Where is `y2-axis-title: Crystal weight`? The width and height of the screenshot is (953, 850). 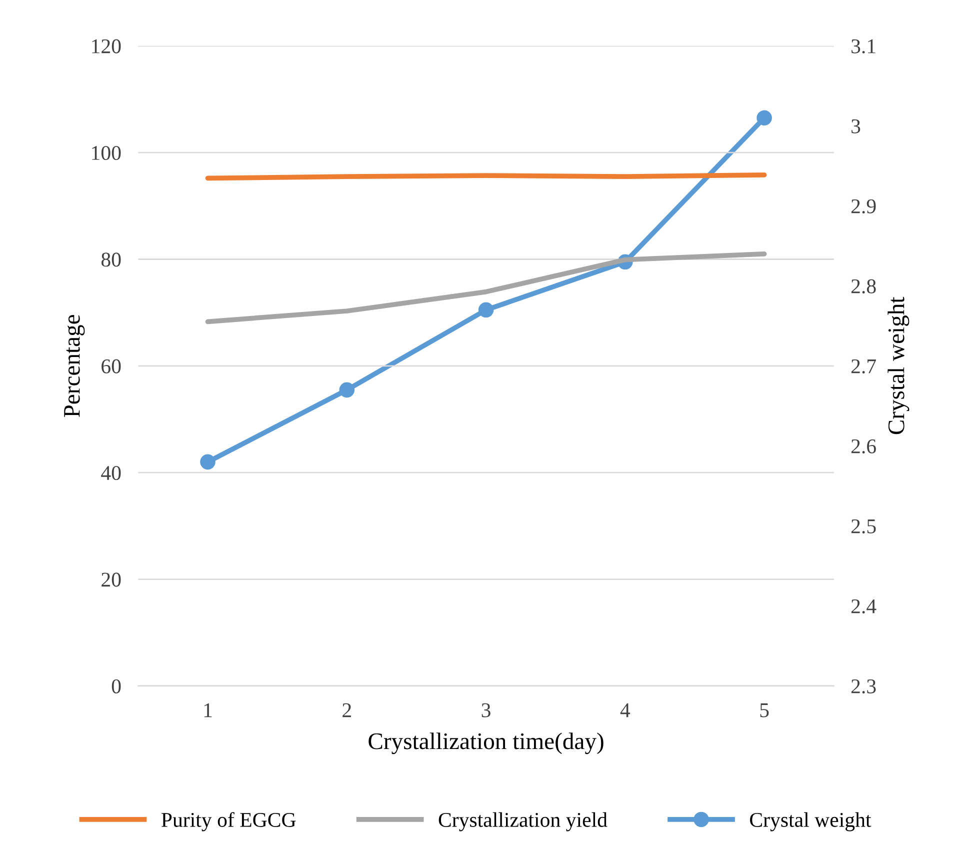 y2-axis-title: Crystal weight is located at coordinates (899, 365).